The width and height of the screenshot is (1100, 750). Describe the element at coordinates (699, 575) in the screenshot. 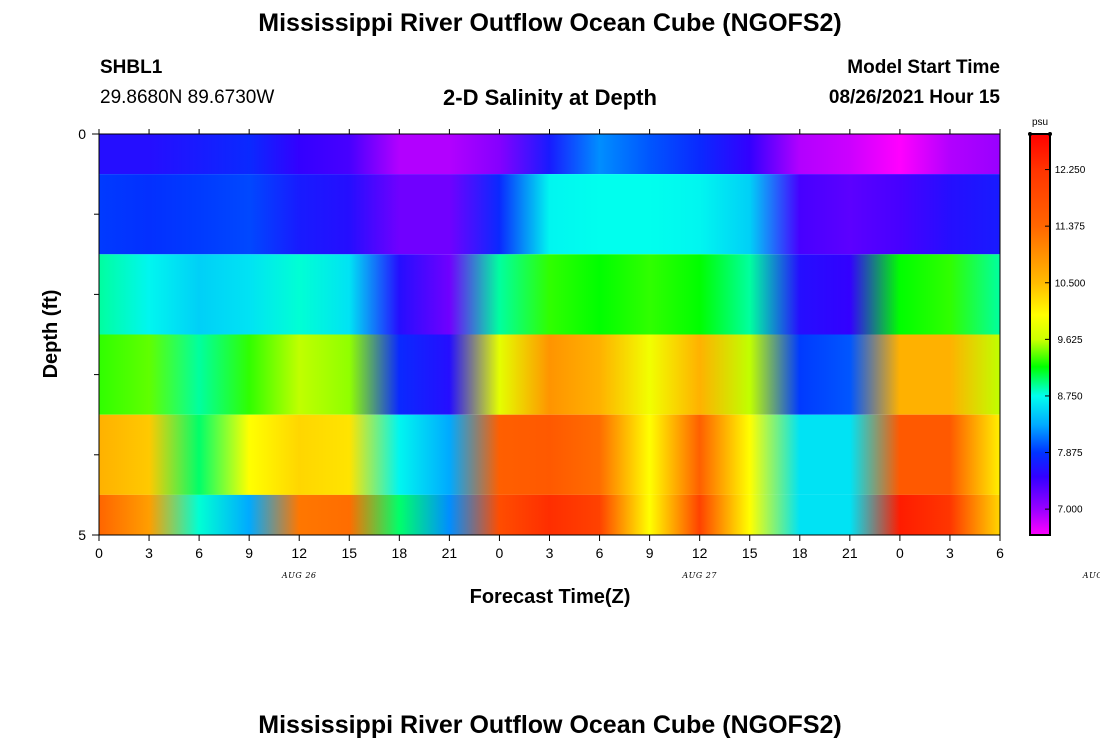

I see `date-label: AUG 27` at that location.